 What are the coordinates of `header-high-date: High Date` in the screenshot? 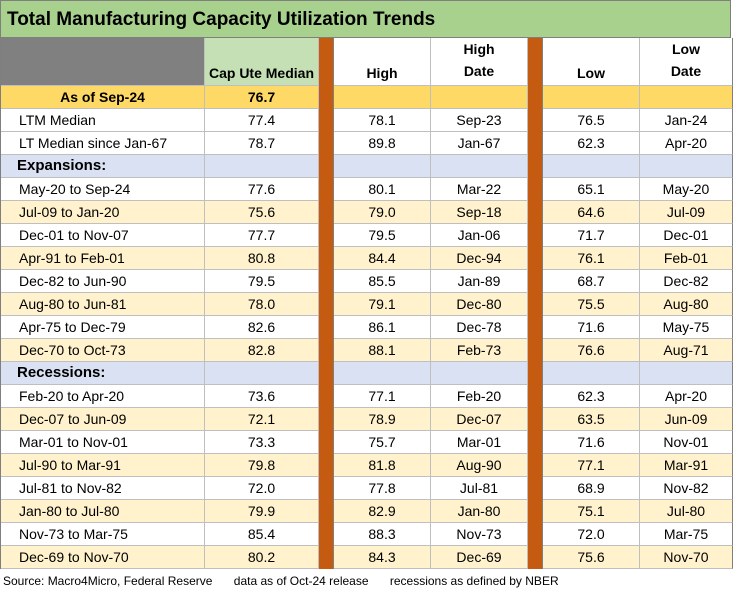 It's located at (479, 62).